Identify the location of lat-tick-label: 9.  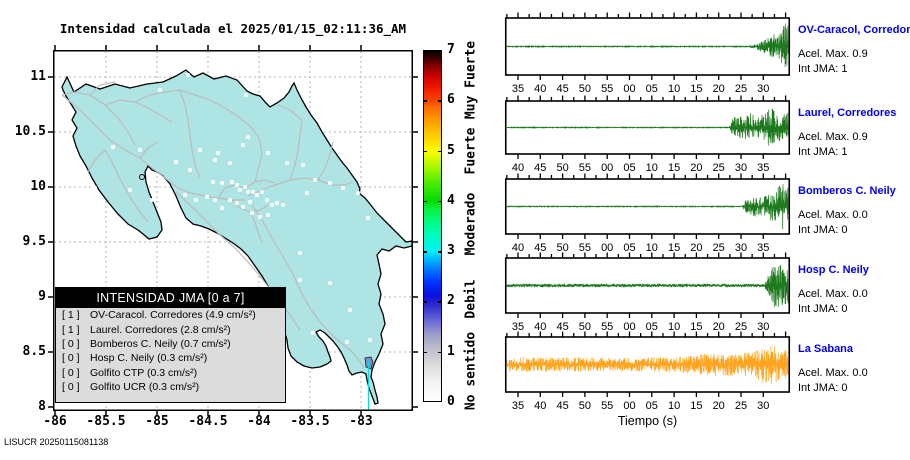
(42, 296).